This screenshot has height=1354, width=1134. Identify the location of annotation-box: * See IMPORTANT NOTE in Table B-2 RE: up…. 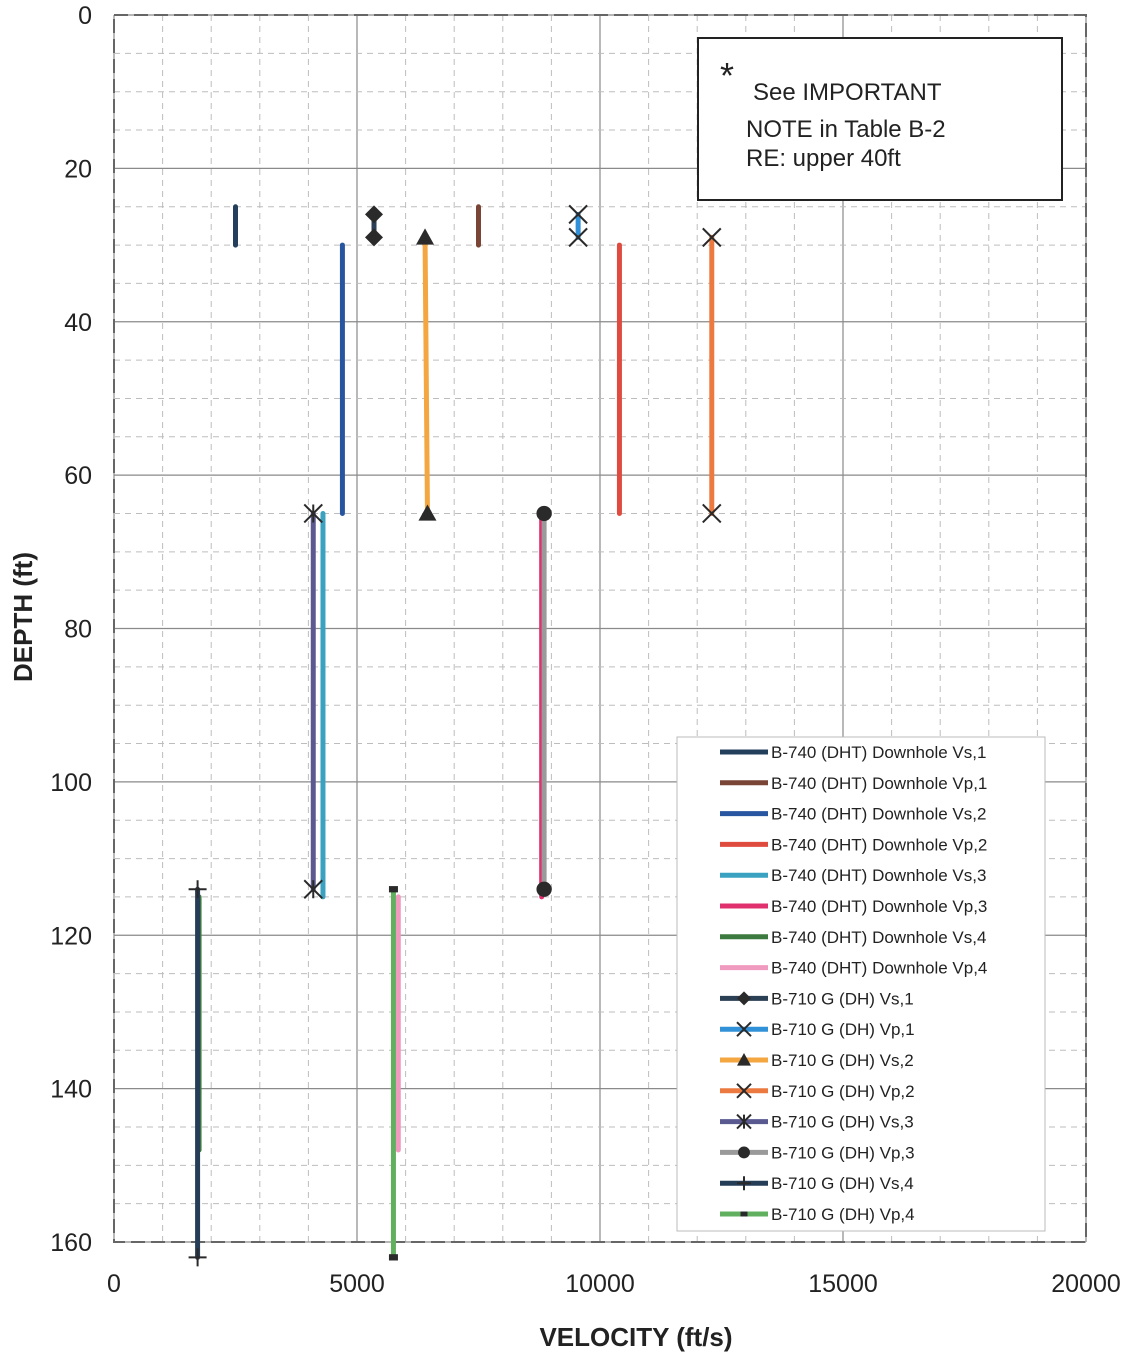
(880, 119).